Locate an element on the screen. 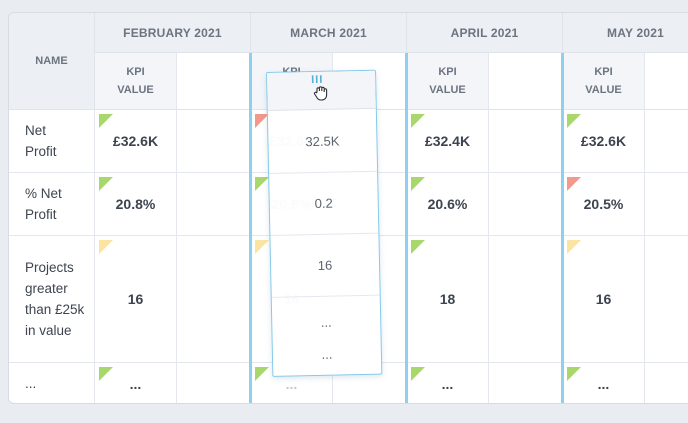 The image size is (688, 423). dragged-cell: 16 is located at coordinates (325, 265).